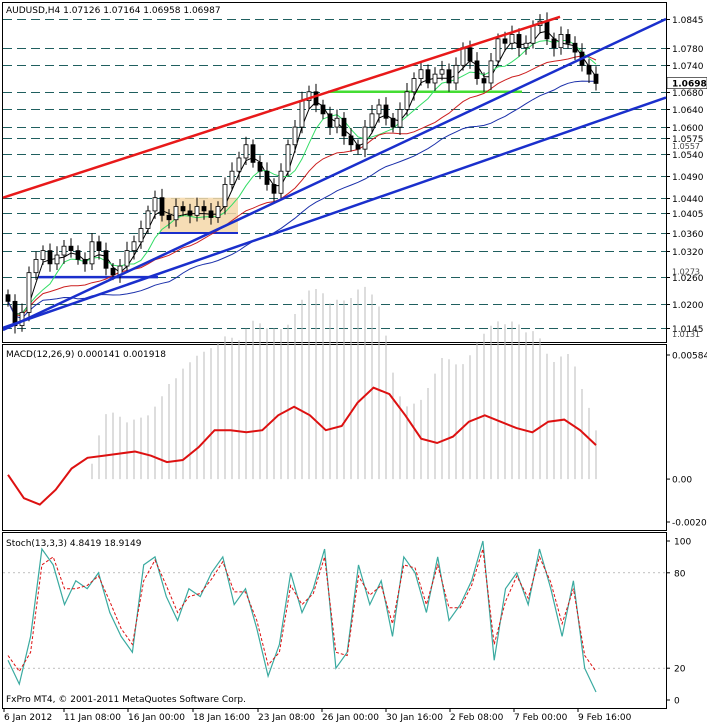  What do you see at coordinates (302, 446) in the screenshot?
I see `macd-signal-line` at bounding box center [302, 446].